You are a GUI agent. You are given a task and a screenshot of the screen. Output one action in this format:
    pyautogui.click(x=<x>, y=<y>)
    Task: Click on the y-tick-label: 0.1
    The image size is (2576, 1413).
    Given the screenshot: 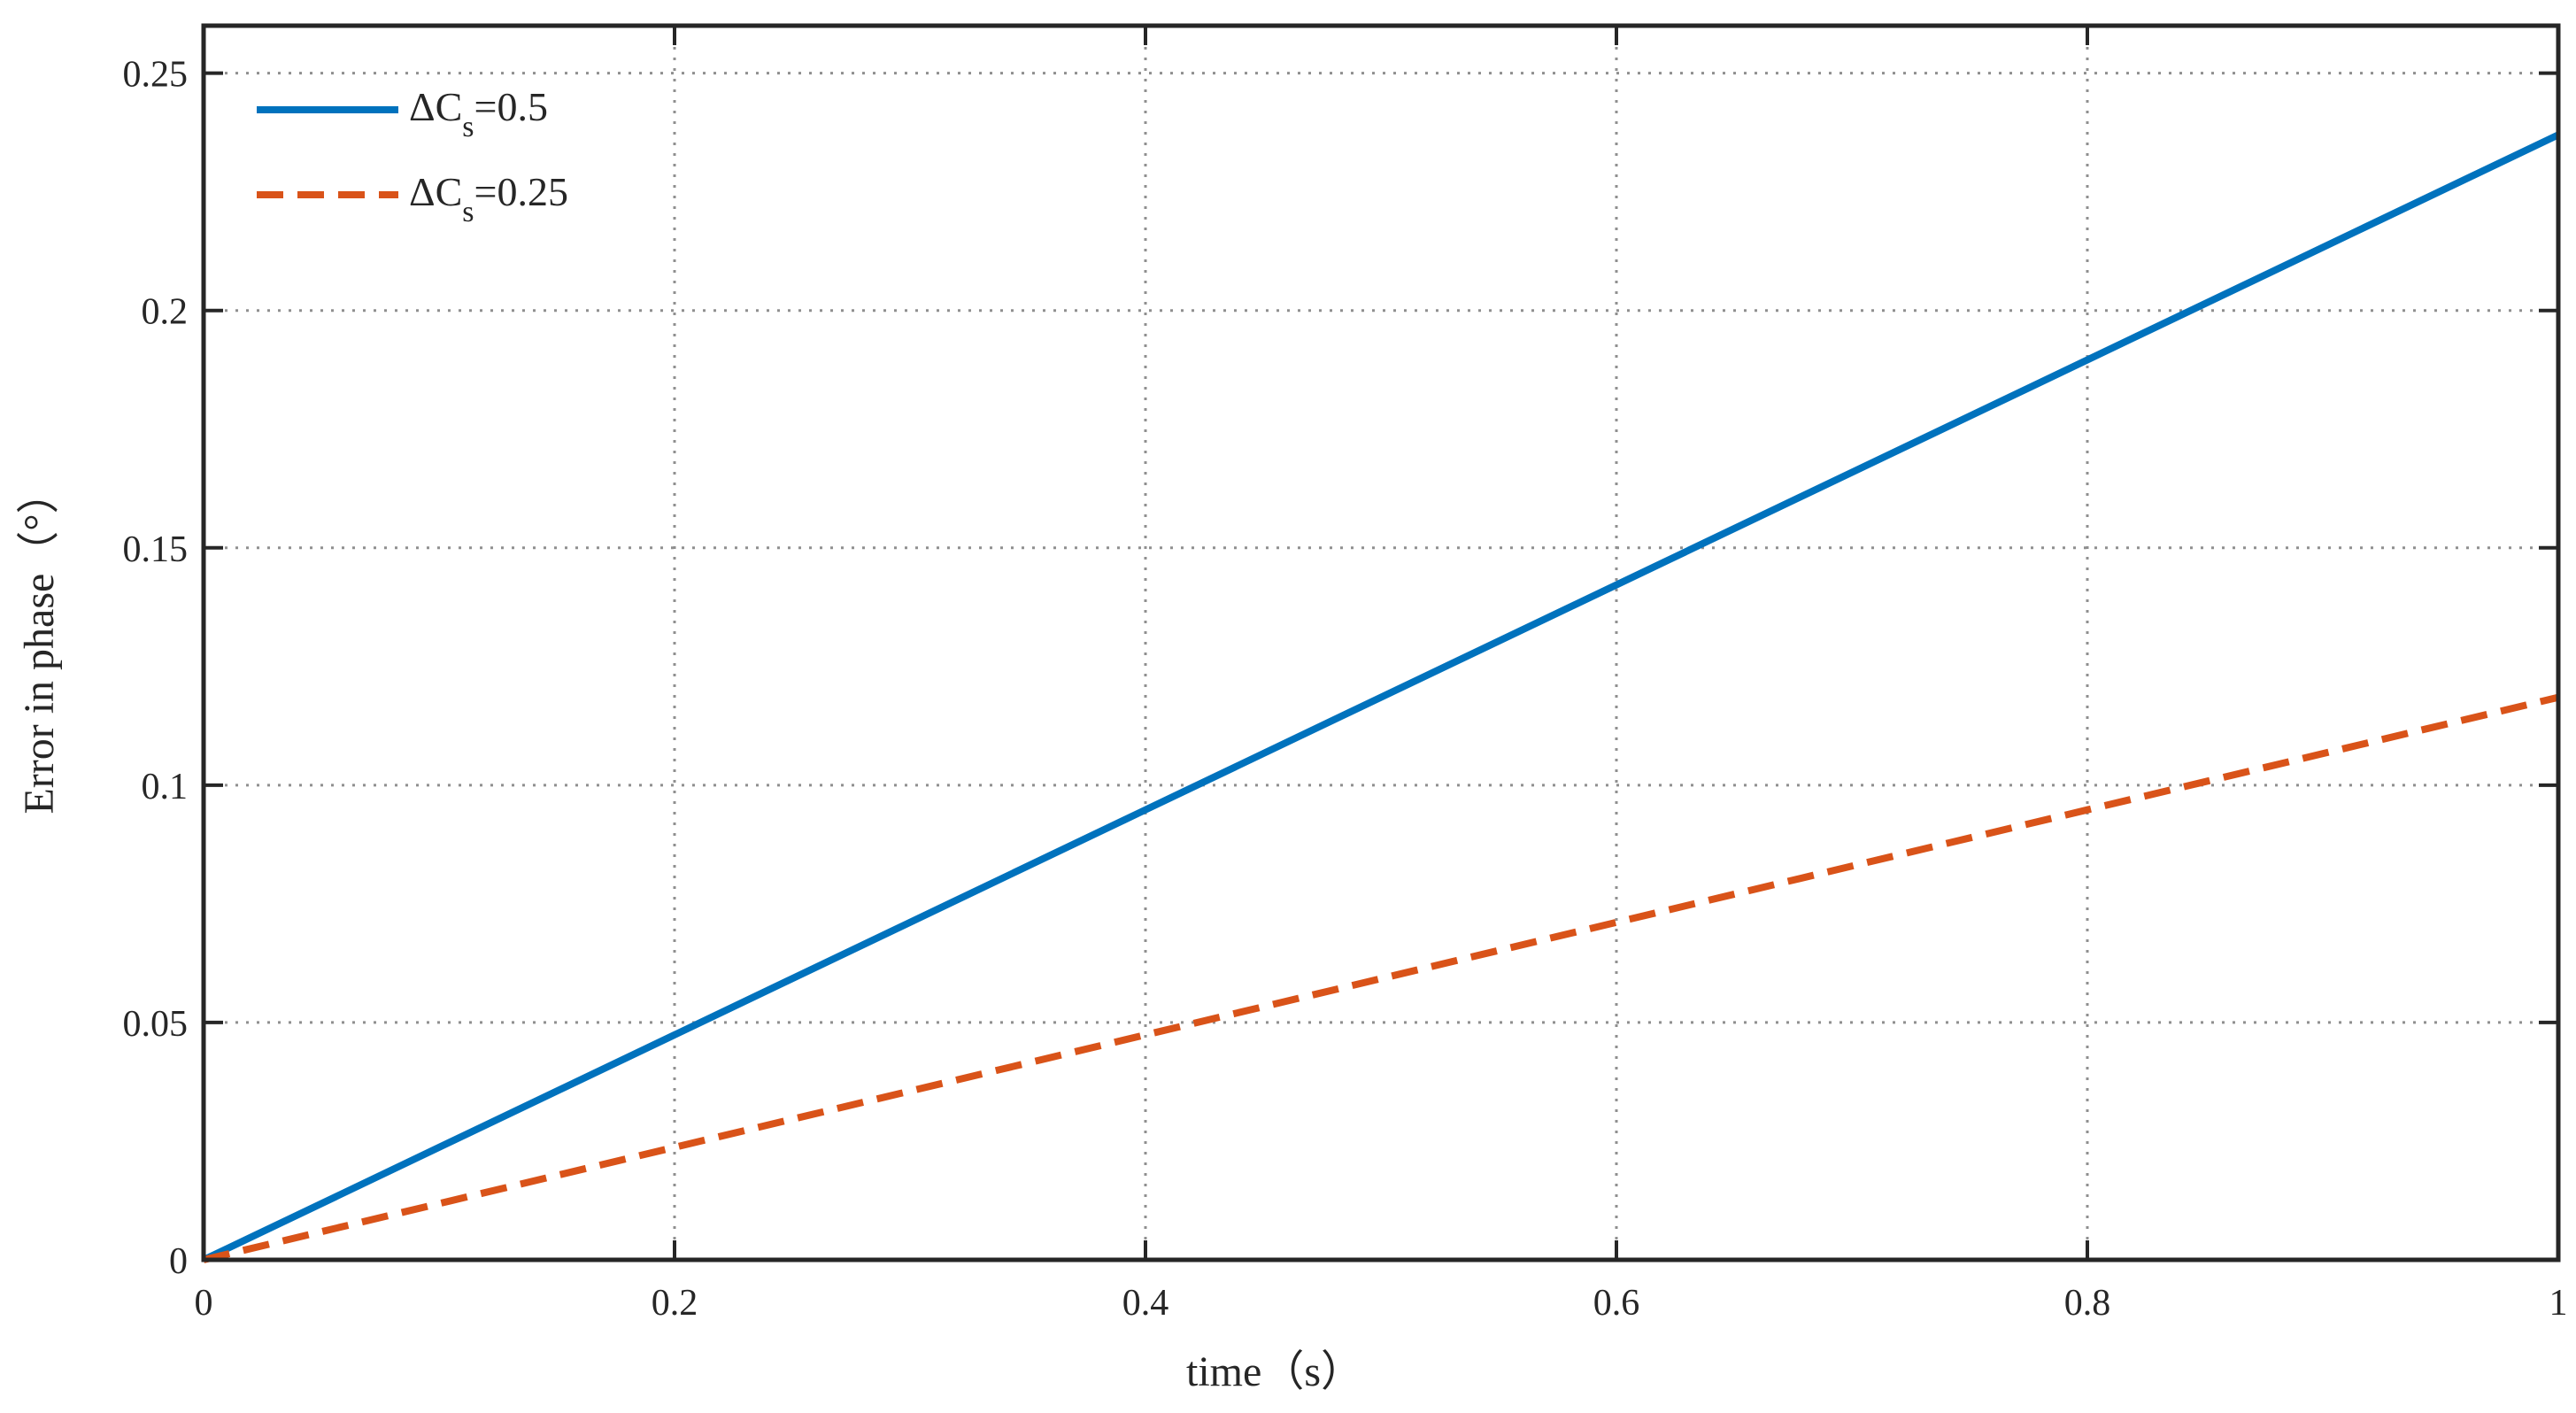 What is the action you would take?
    pyautogui.click(x=165, y=787)
    